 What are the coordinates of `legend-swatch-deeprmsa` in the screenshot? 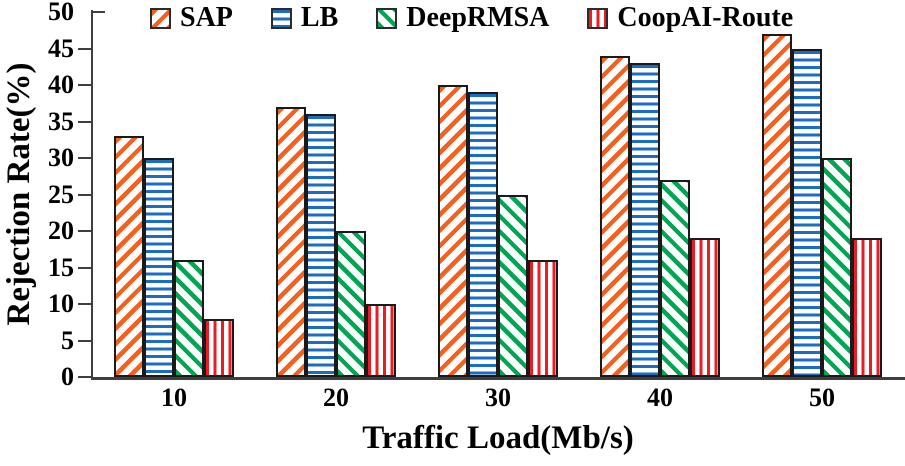 It's located at (387, 18).